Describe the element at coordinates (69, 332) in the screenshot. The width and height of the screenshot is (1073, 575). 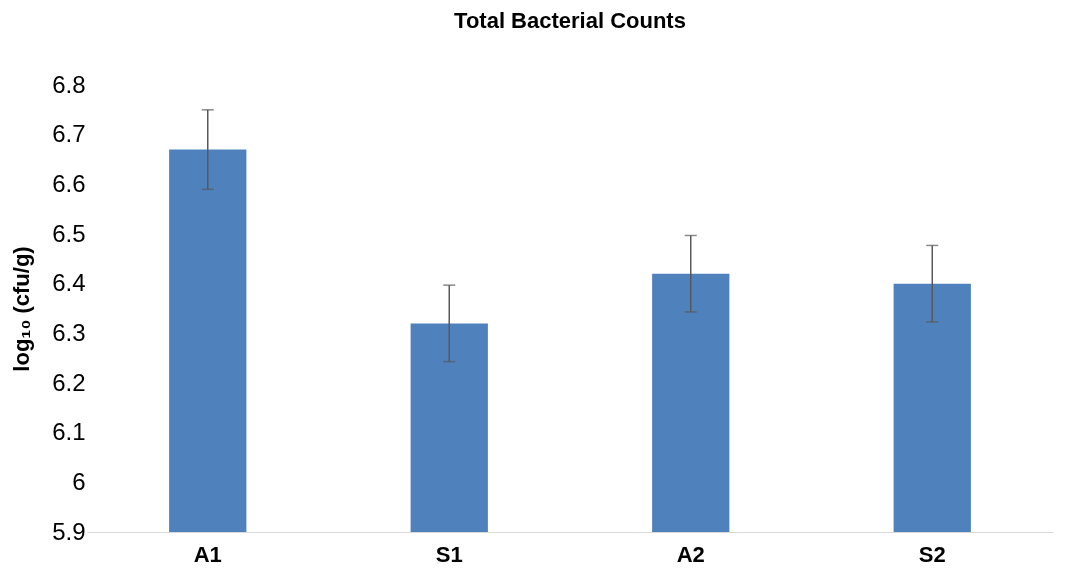
I see `y-tick-label: 6.3` at that location.